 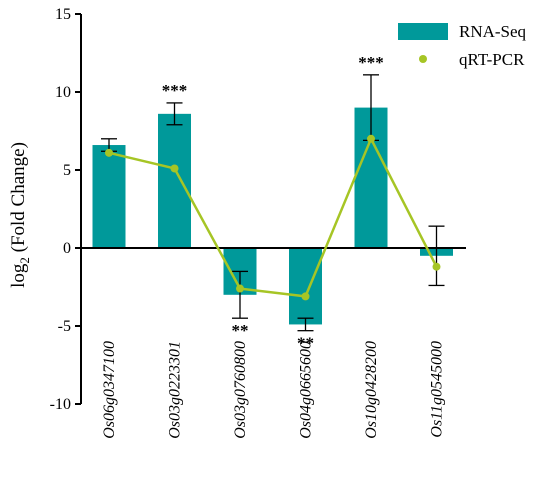 What do you see at coordinates (63, 14) in the screenshot?
I see `y-tick-label: 15` at bounding box center [63, 14].